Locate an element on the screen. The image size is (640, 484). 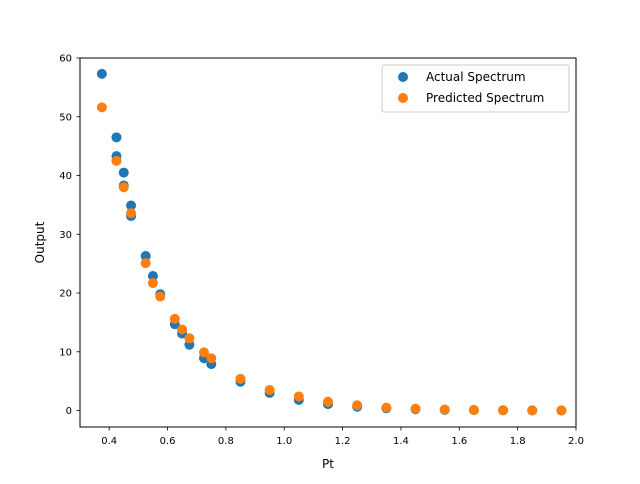
y-tick-label: 30 is located at coordinates (65, 235).